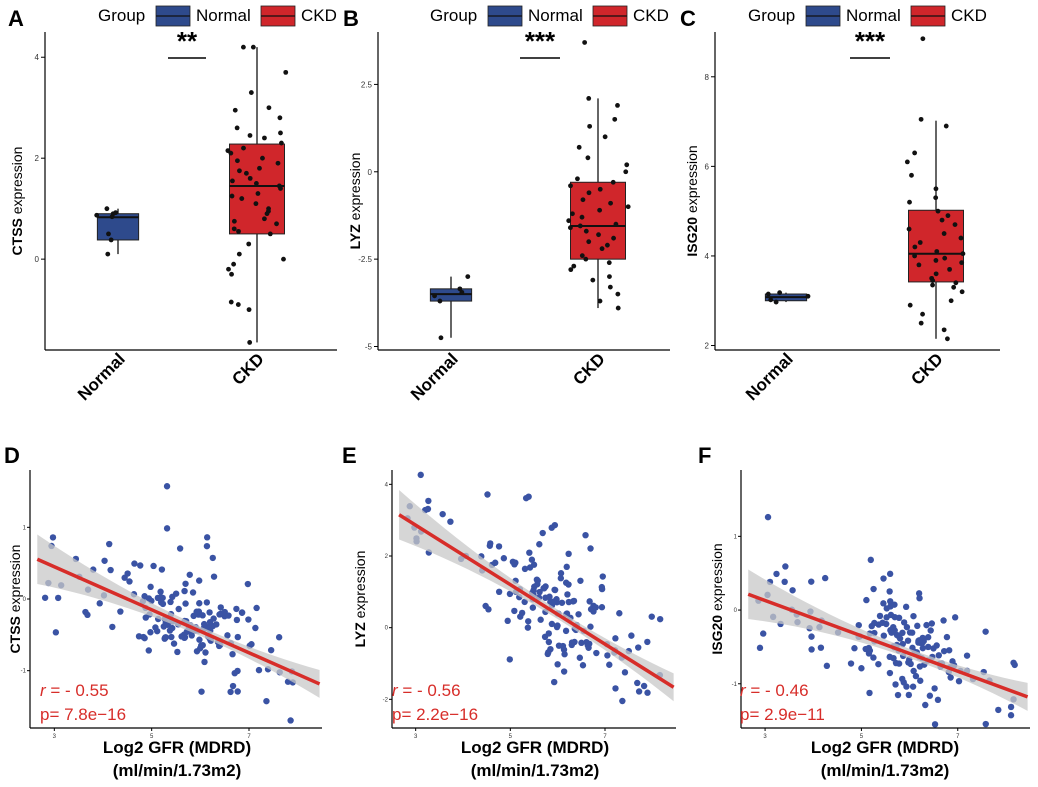 The image size is (1038, 787). Describe the element at coordinates (12, 455) in the screenshot. I see `panel-letter: D` at that location.